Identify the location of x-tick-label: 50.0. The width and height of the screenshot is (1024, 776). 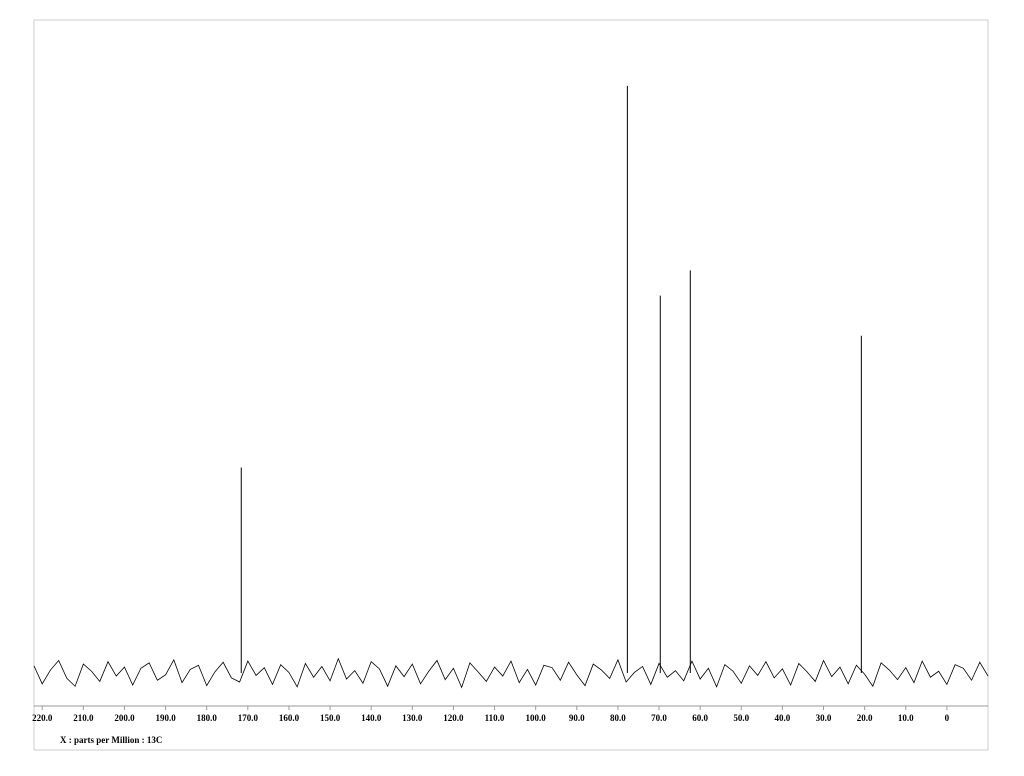
(741, 718).